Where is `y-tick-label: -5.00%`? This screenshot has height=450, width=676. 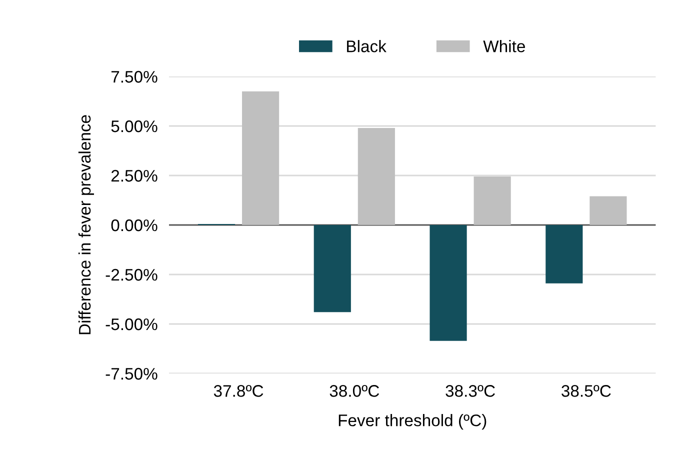
y-tick-label: -5.00% is located at coordinates (132, 324).